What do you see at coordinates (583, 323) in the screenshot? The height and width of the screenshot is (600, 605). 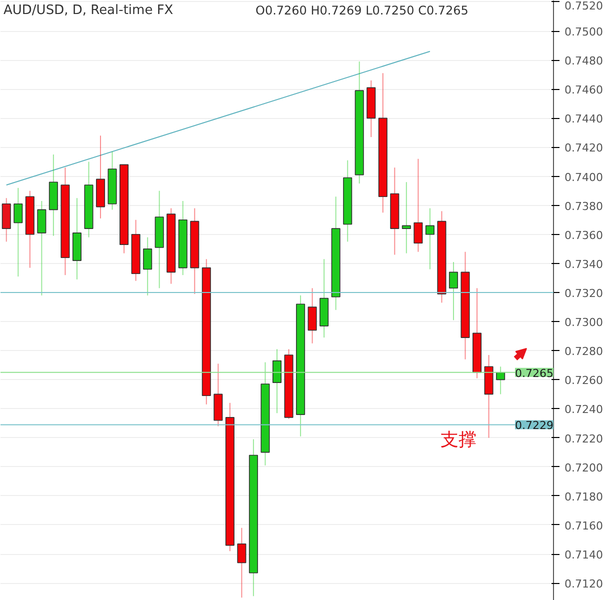 I see `y-tick-label: 0.7300` at bounding box center [583, 323].